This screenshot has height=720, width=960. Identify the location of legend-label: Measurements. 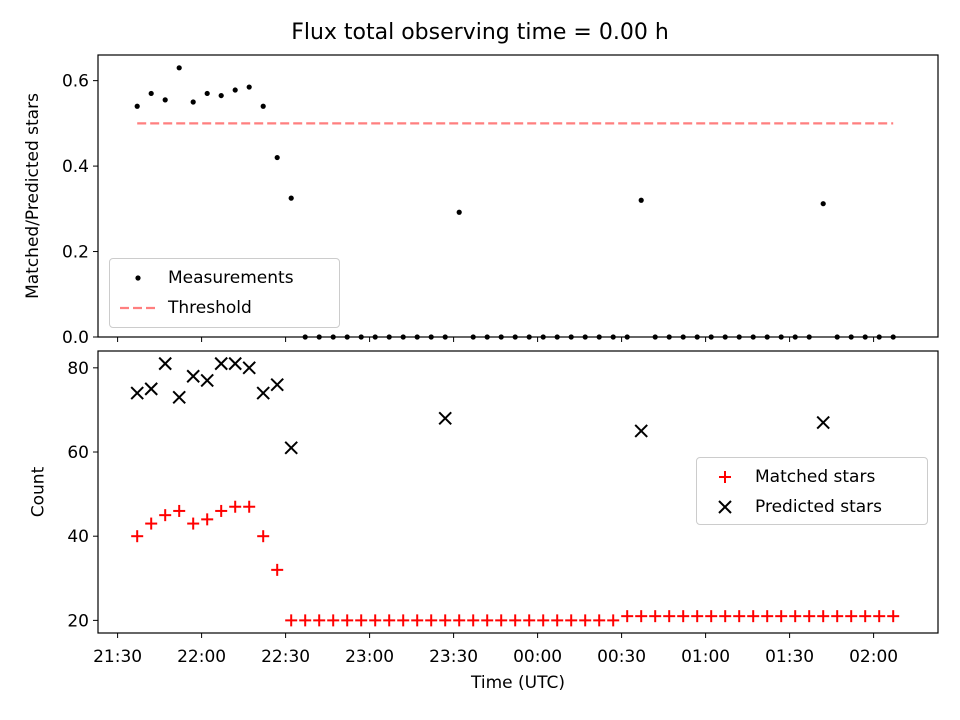
(231, 278).